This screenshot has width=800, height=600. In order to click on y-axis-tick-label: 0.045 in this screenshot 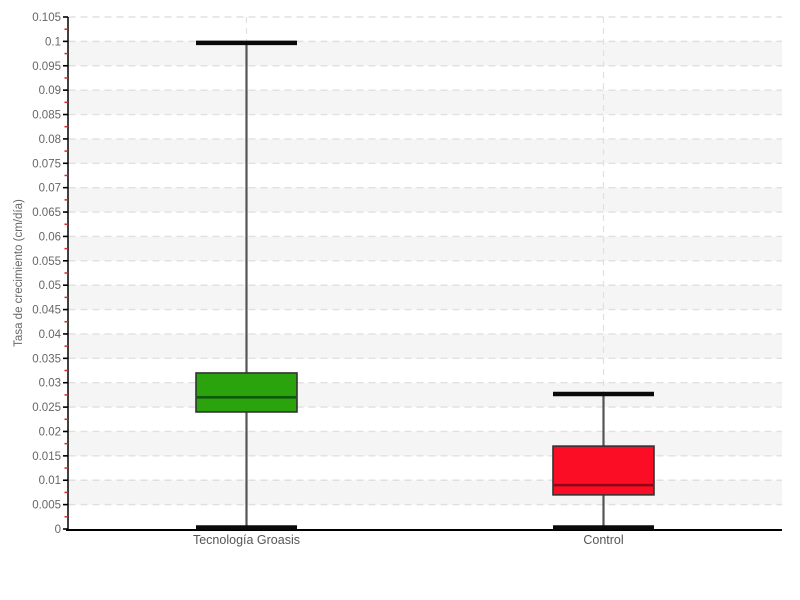, I will do `click(46, 311)`.